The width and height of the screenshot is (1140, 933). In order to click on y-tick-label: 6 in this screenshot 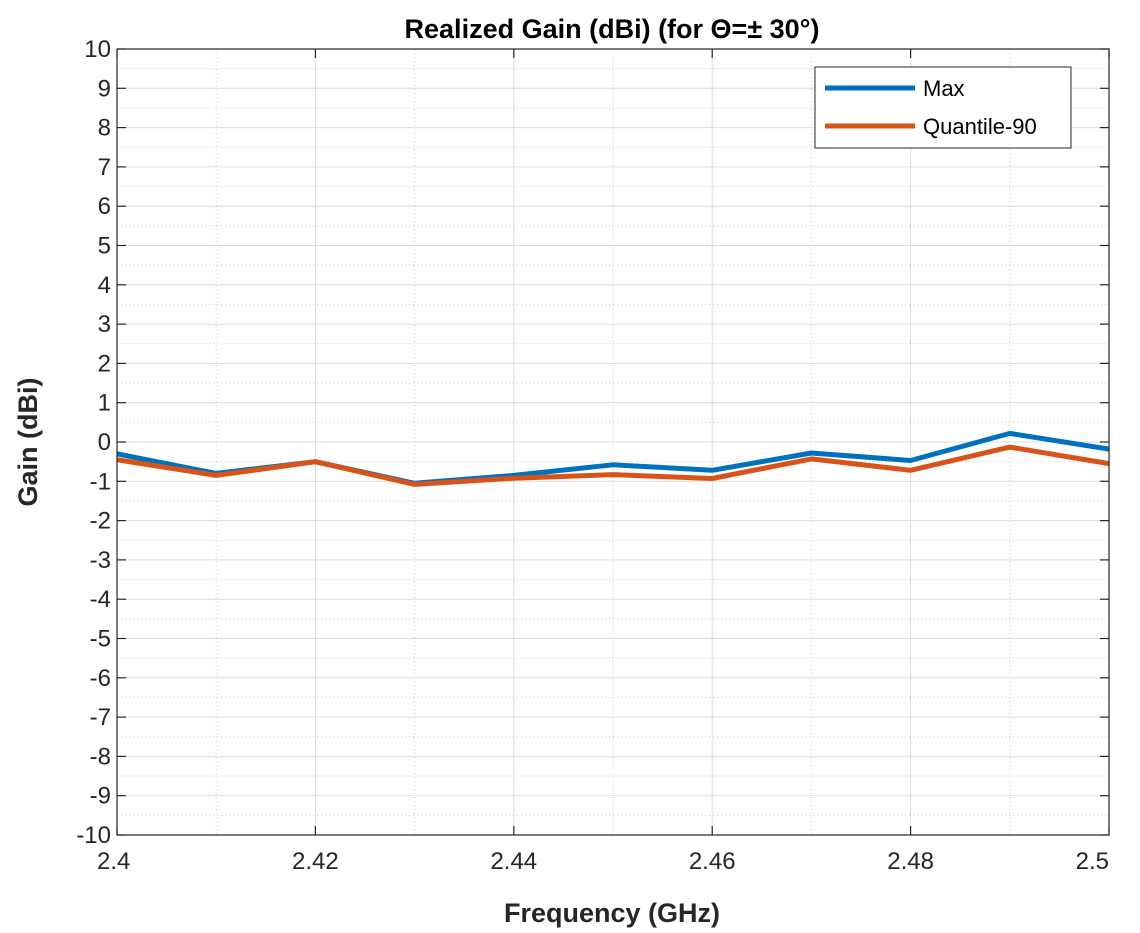, I will do `click(104, 206)`.